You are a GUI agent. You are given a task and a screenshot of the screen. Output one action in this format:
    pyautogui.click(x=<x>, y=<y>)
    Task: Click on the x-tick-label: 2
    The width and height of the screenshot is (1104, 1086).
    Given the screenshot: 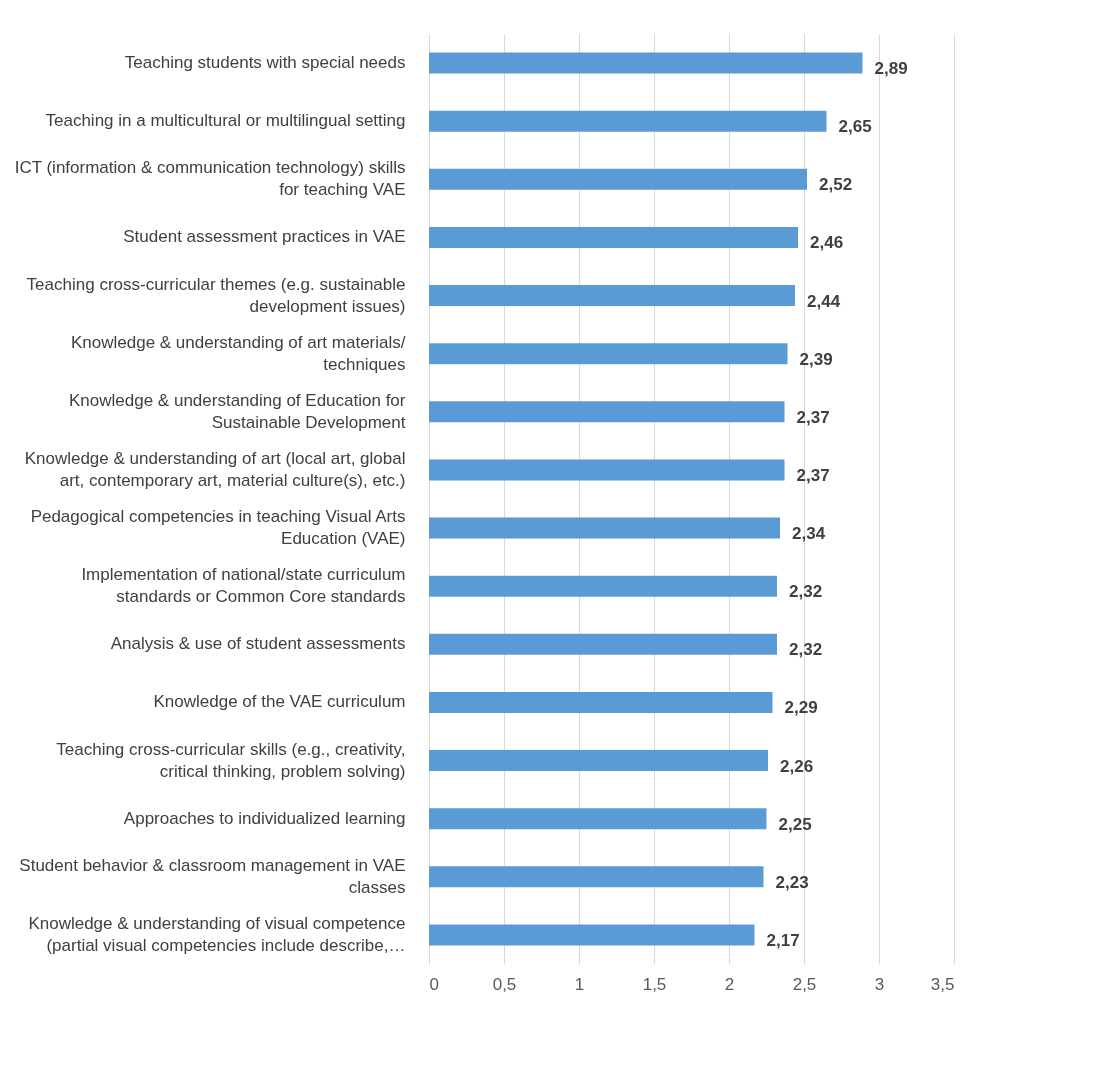 What is the action you would take?
    pyautogui.click(x=729, y=984)
    